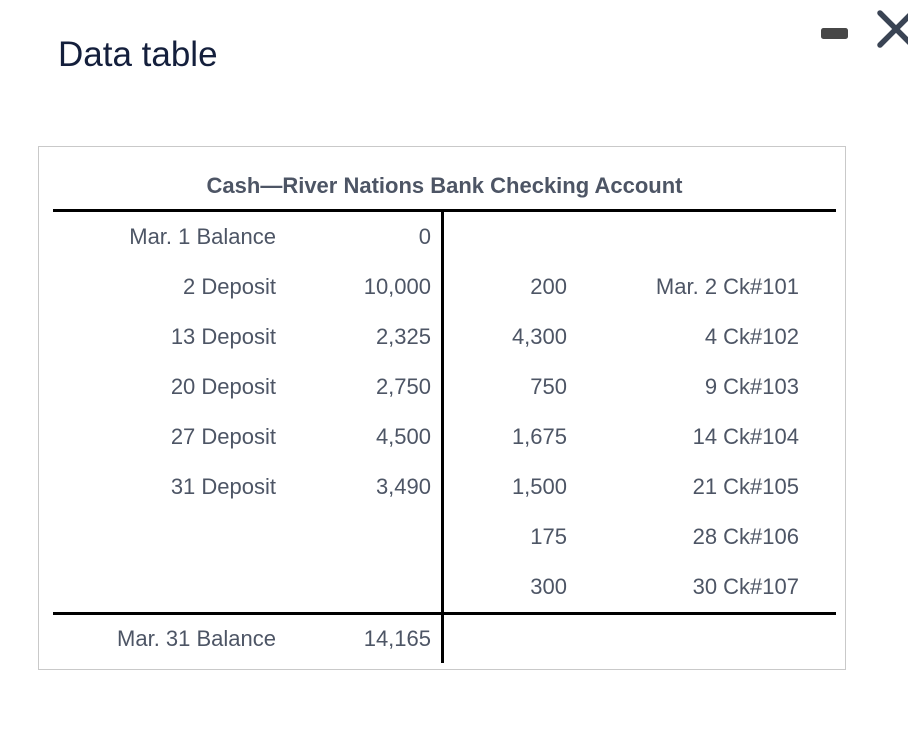 This screenshot has width=908, height=754. I want to click on debit-entry-amount: 2,325, so click(403, 336).